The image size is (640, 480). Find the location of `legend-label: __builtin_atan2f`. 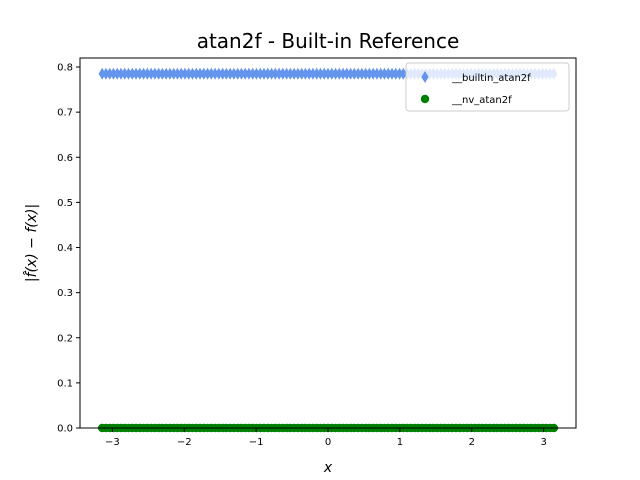

legend-label: __builtin_atan2f is located at coordinates (491, 78).